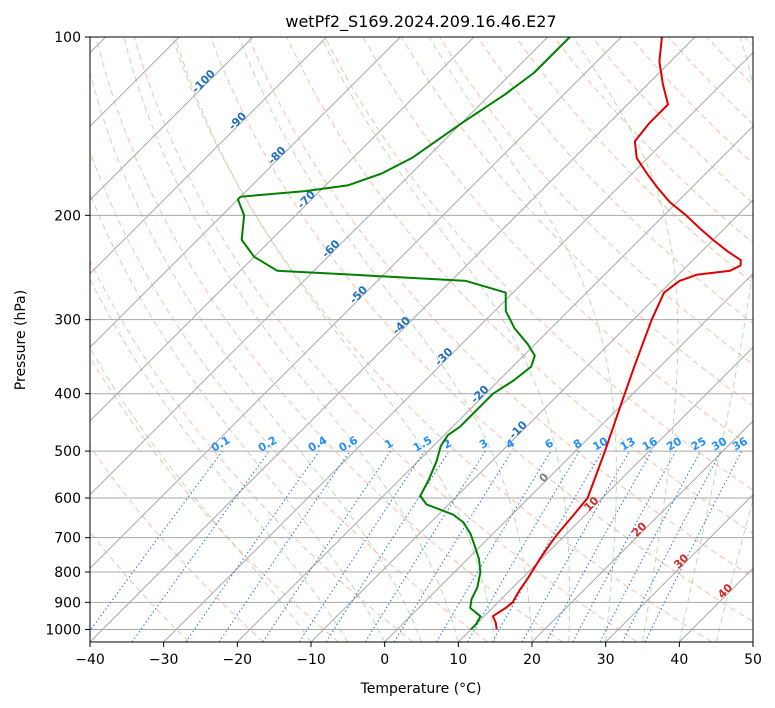 The image size is (775, 708). What do you see at coordinates (67, 452) in the screenshot?
I see `y-tick-label: 500` at bounding box center [67, 452].